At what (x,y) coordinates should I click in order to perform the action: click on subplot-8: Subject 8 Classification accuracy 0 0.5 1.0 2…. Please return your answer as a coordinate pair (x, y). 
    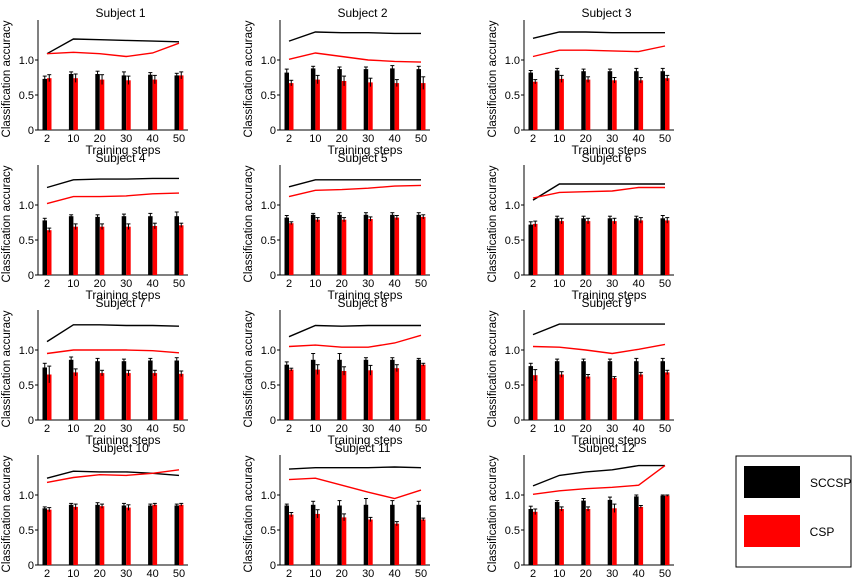
    Looking at the image, I should click on (336, 371).